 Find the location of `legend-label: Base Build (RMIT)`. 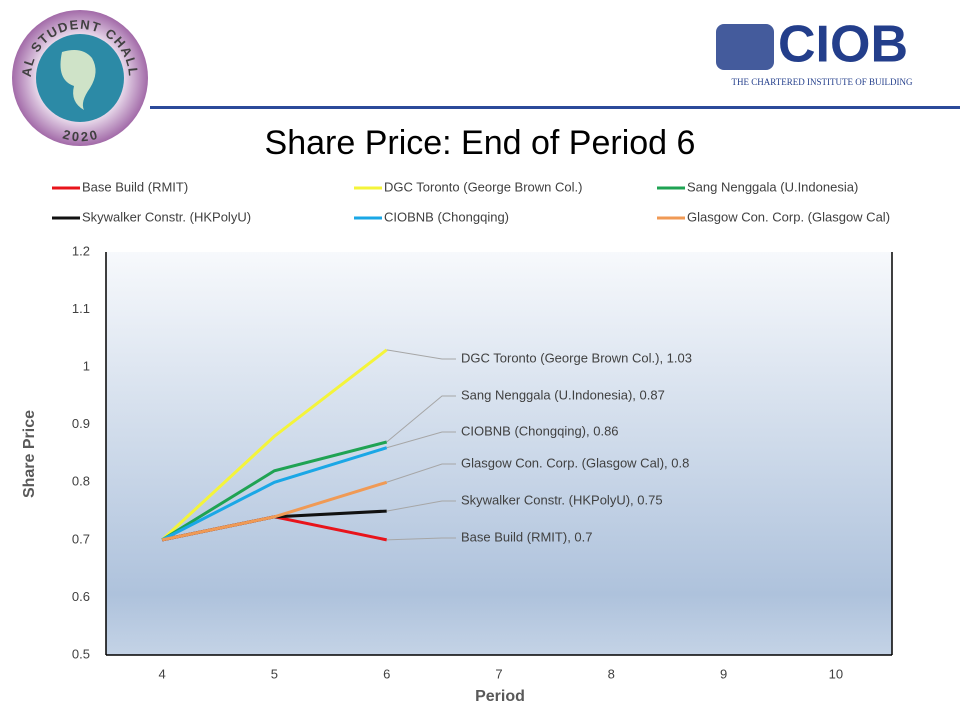

legend-label: Base Build (RMIT) is located at coordinates (135, 186).